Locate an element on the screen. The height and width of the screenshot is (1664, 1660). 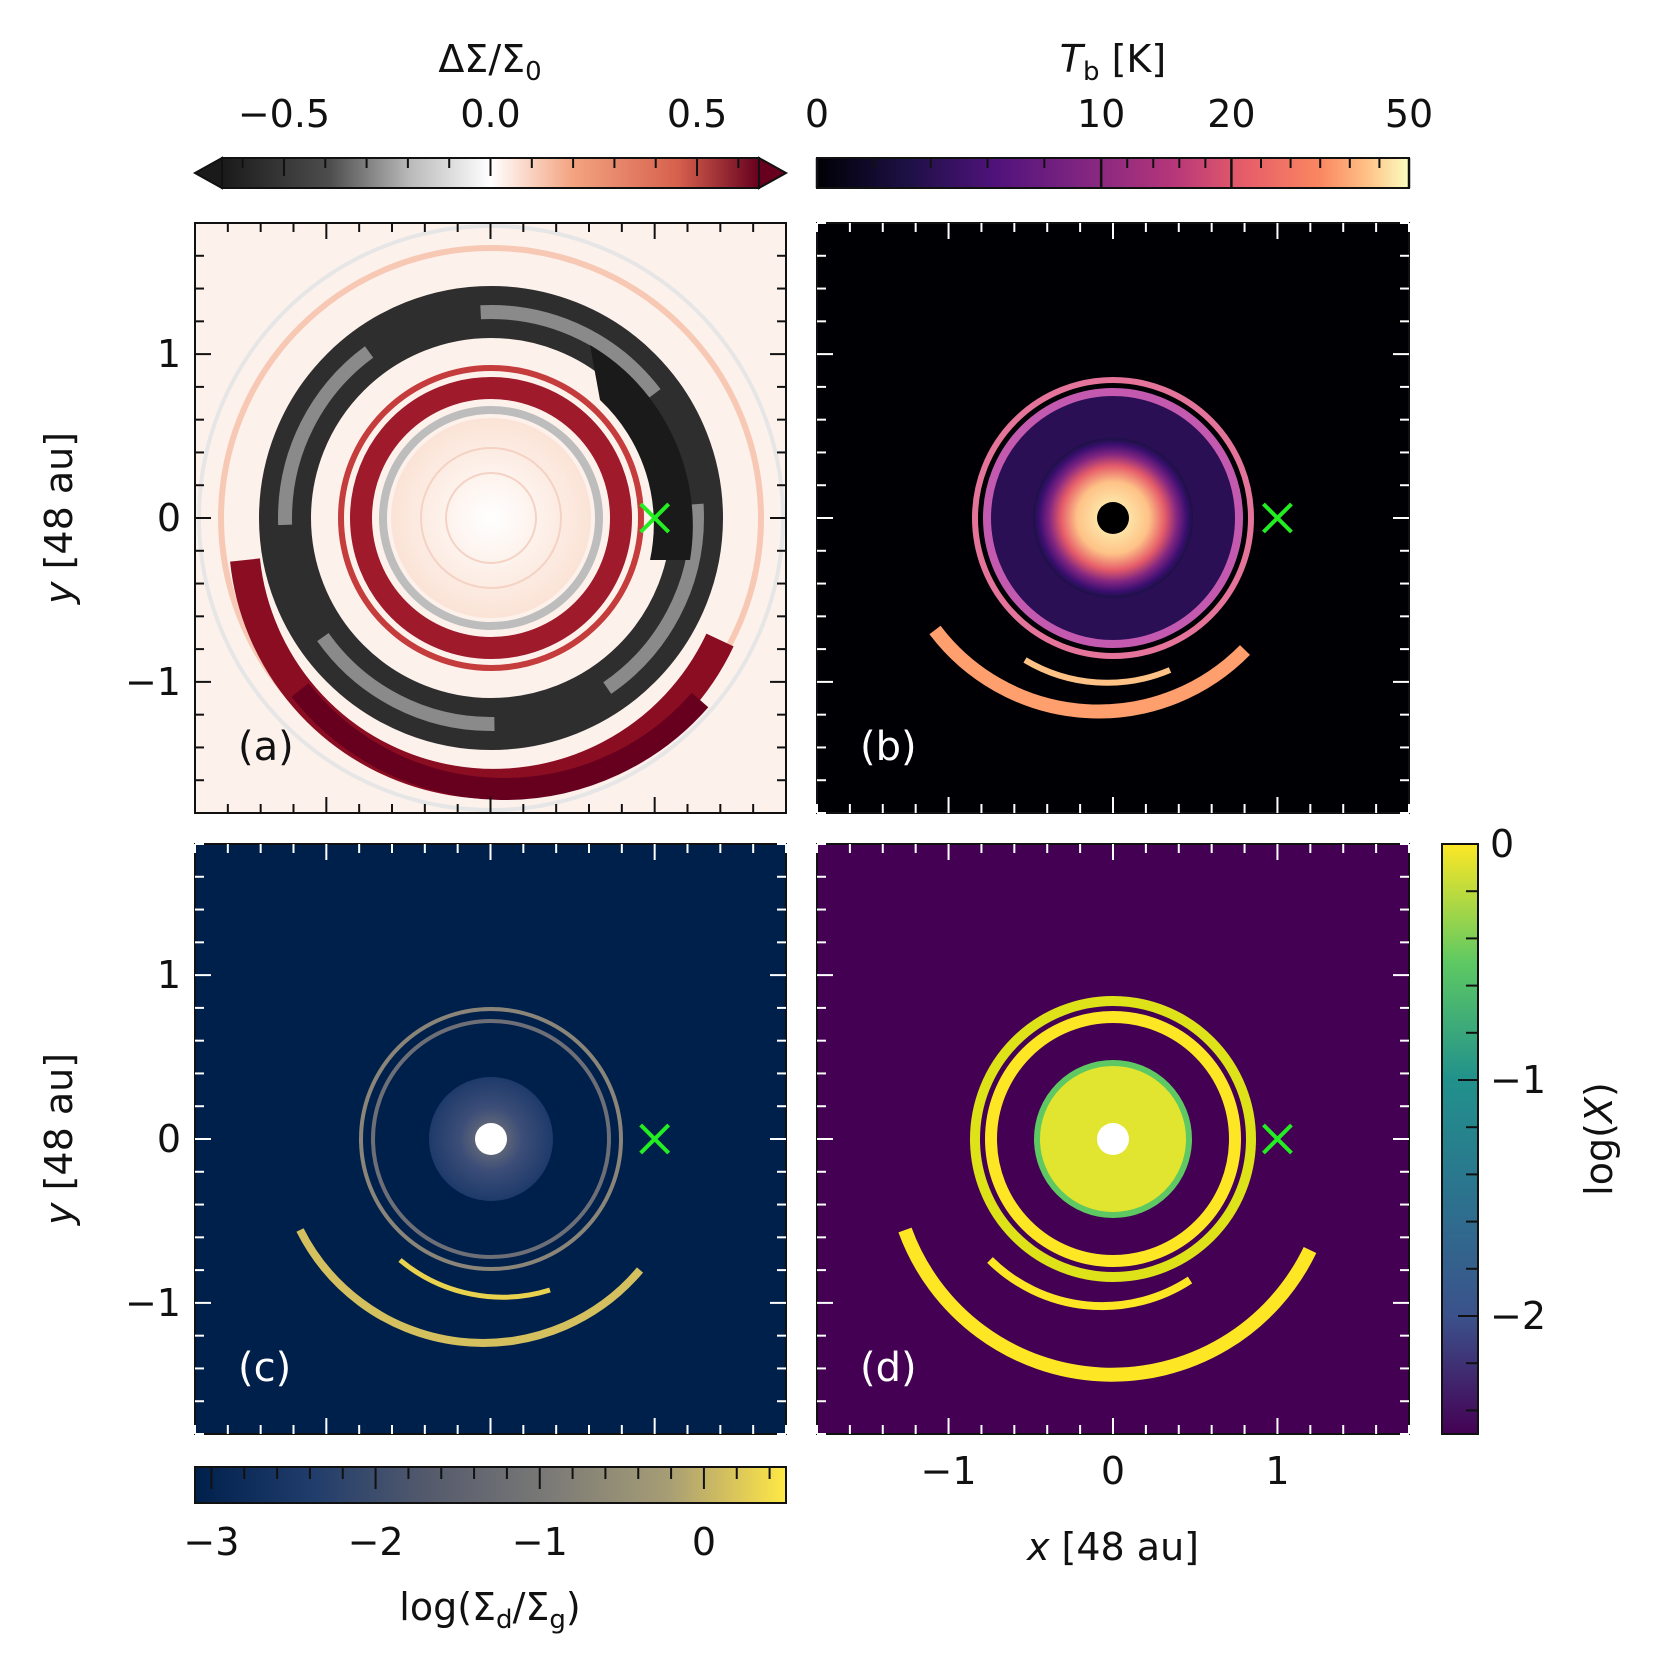
colorbar-d-label: log(X) is located at coordinates (1599, 1139).